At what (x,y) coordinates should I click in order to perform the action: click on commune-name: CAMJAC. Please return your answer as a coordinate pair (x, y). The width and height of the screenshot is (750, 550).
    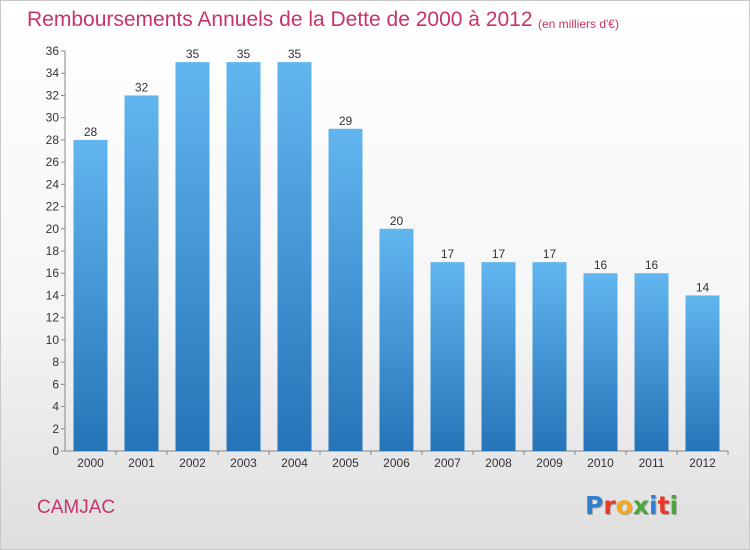
    Looking at the image, I should click on (76, 507).